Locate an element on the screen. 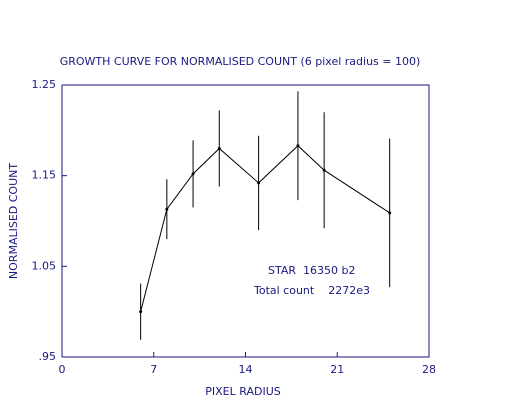 The image size is (506, 405). x-tick-label: 28 is located at coordinates (429, 369).